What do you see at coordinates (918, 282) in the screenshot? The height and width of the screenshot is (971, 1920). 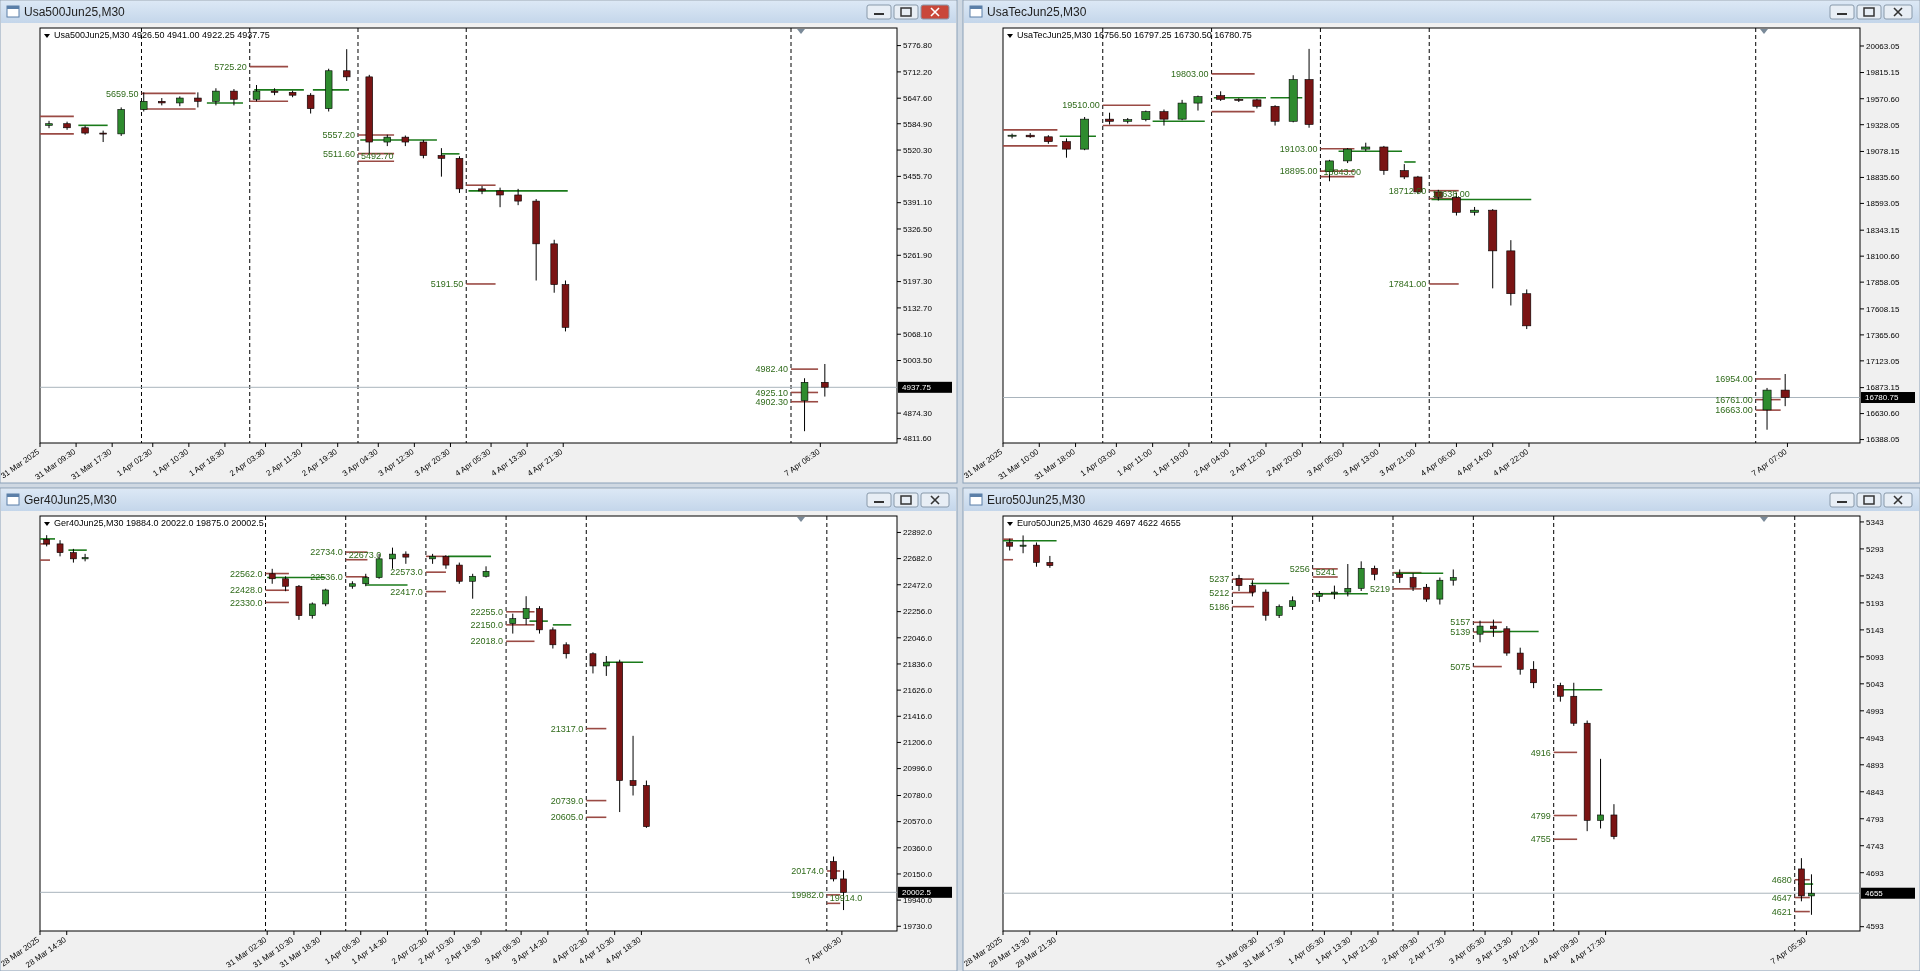 I see `y-tick-label: 5197.30` at bounding box center [918, 282].